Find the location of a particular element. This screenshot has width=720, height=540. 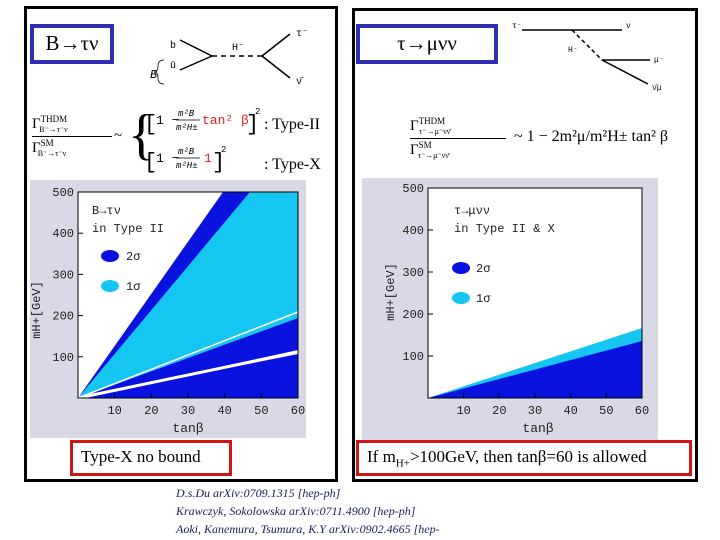

legend: τ→μνν in Type II & X 2σ 1σ is located at coordinates (503, 255).